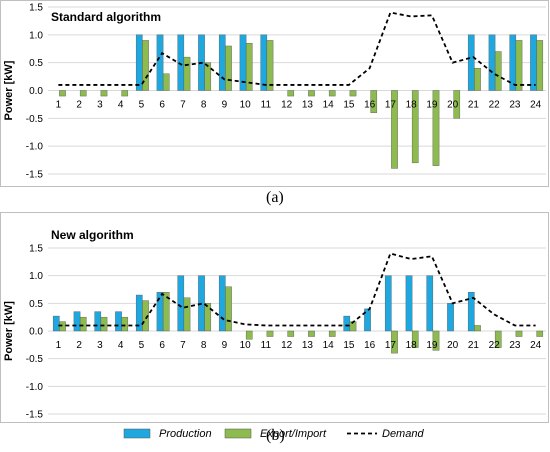 The height and width of the screenshot is (452, 550). Describe the element at coordinates (349, 105) in the screenshot. I see `panel-a-category-label: 15` at that location.